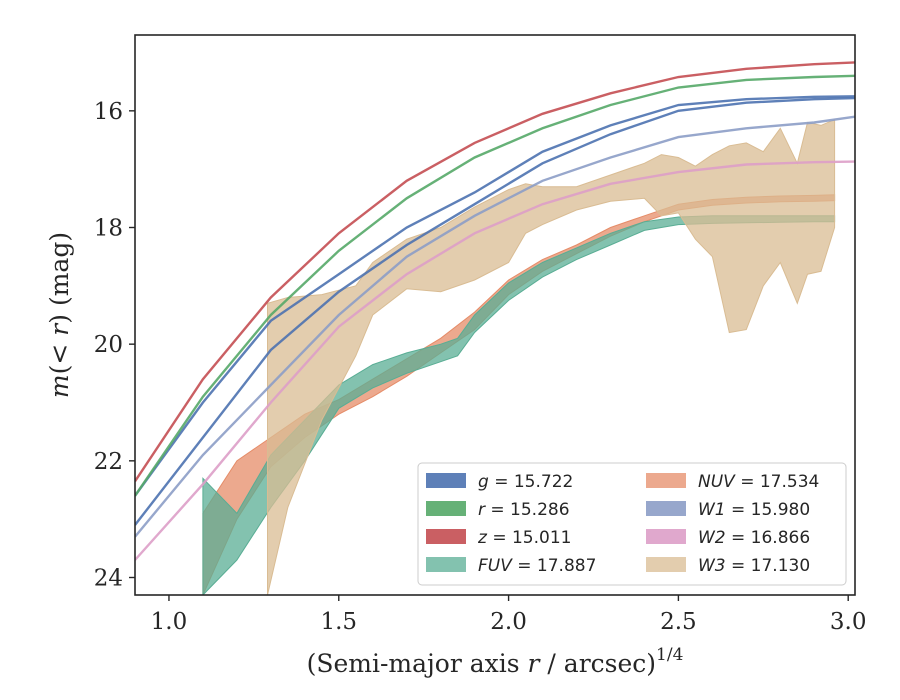 The width and height of the screenshot is (900, 700). What do you see at coordinates (666, 536) in the screenshot?
I see `legend-swatch-w2` at bounding box center [666, 536].